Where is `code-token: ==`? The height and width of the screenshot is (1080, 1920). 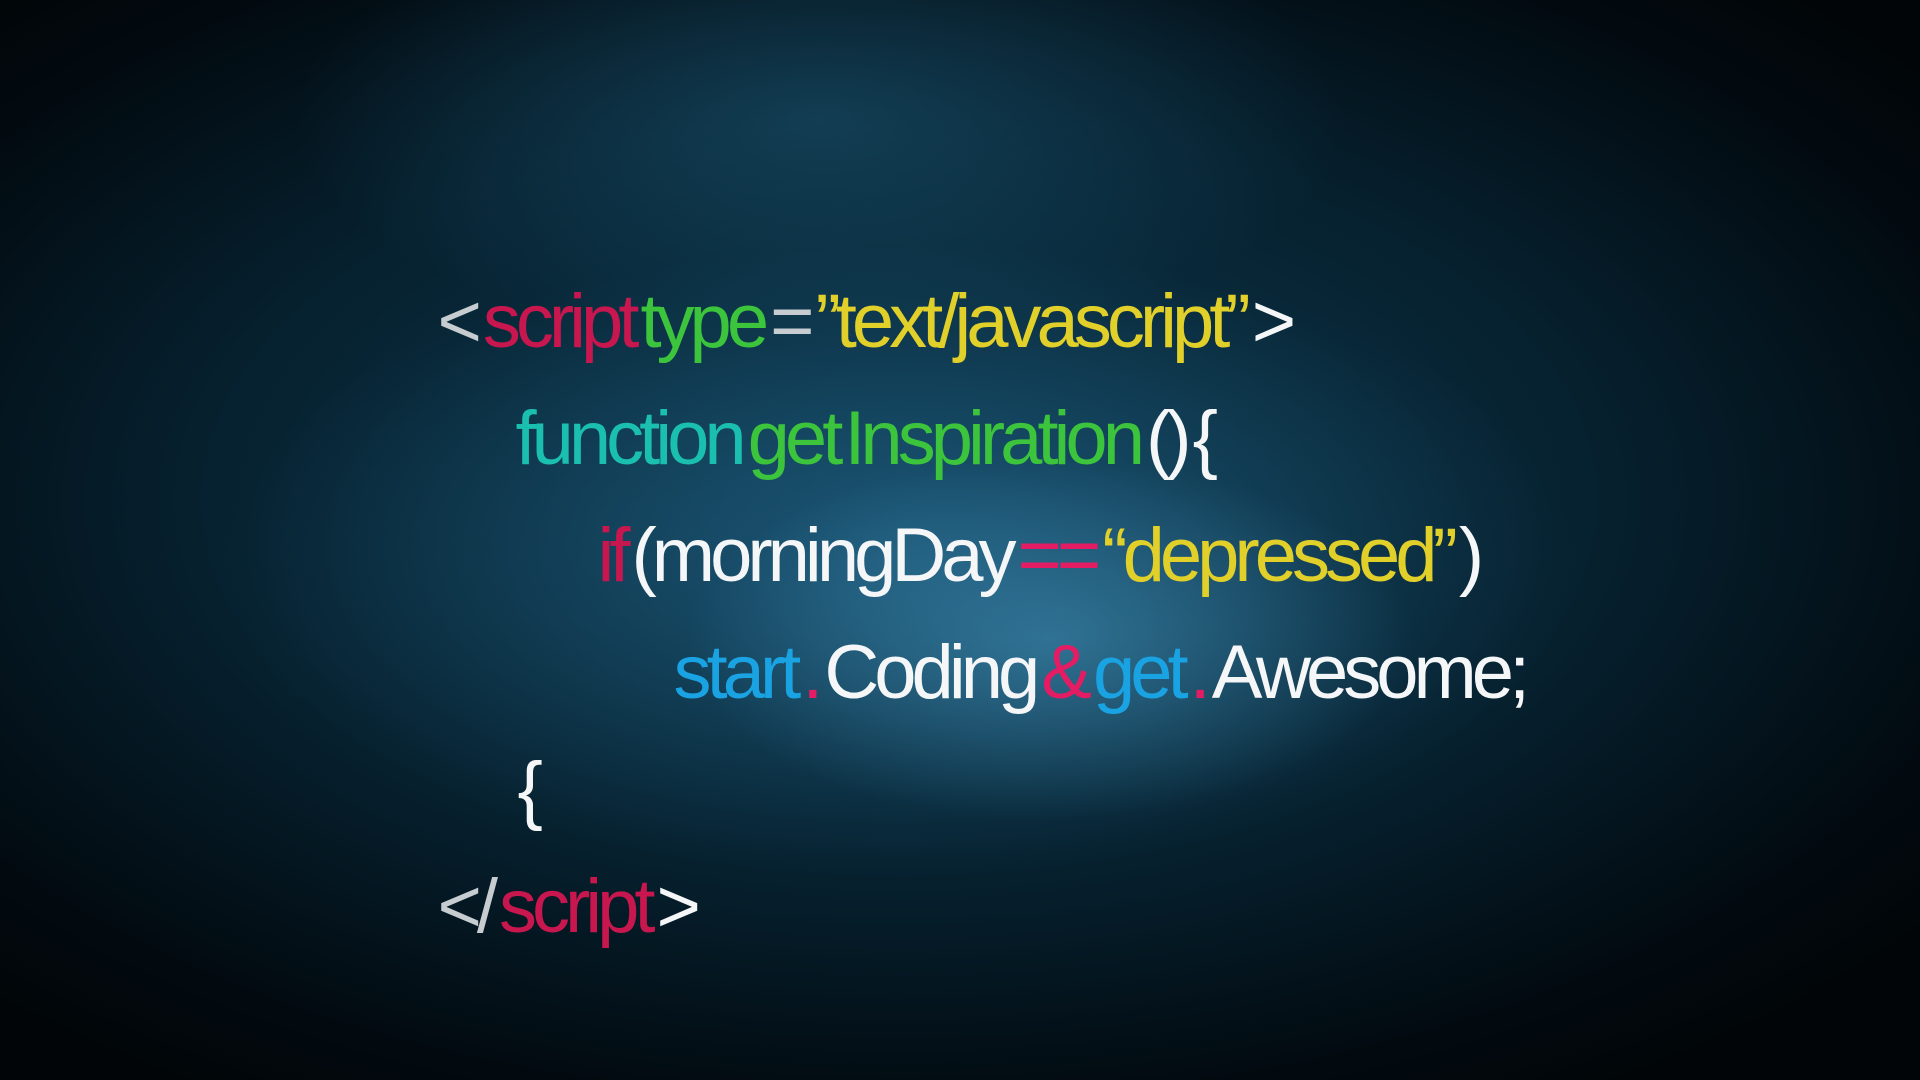
code-token: == is located at coordinates (1059, 555).